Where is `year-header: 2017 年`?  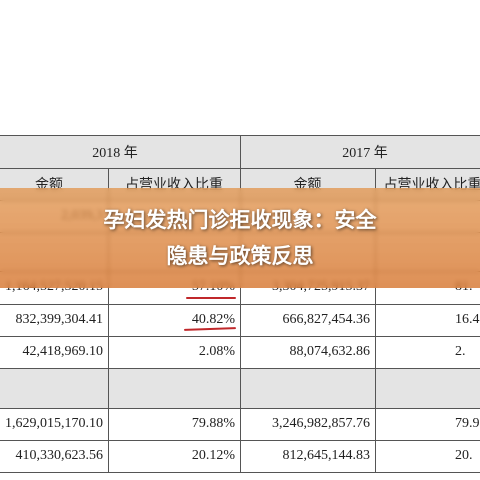
year-header: 2017 年 is located at coordinates (365, 153).